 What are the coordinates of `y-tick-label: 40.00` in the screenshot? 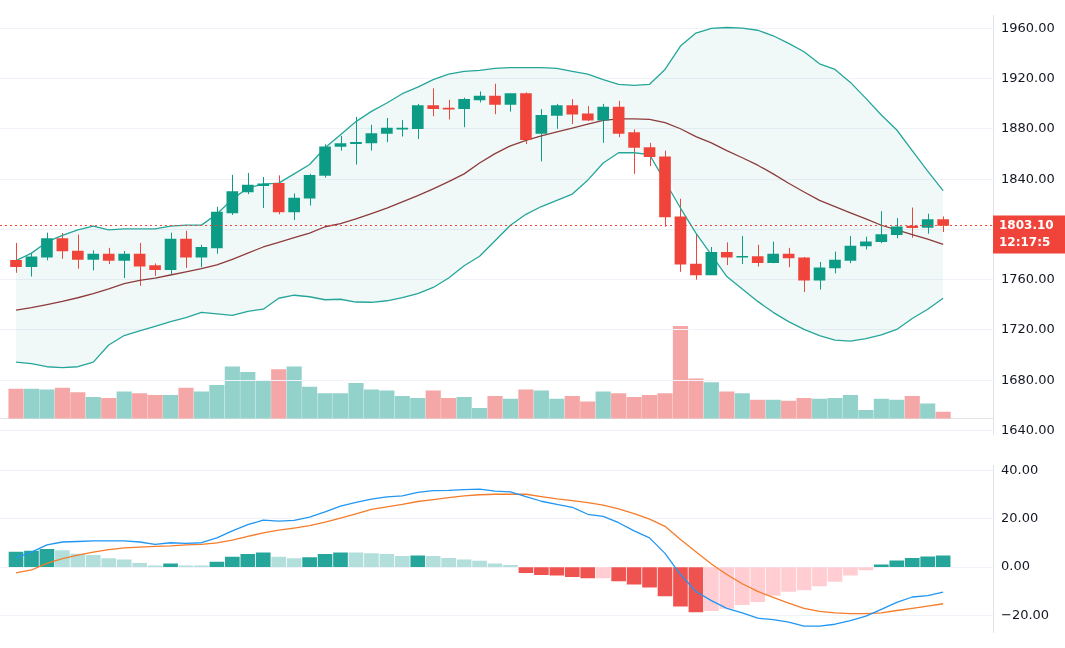 It's located at (1020, 469).